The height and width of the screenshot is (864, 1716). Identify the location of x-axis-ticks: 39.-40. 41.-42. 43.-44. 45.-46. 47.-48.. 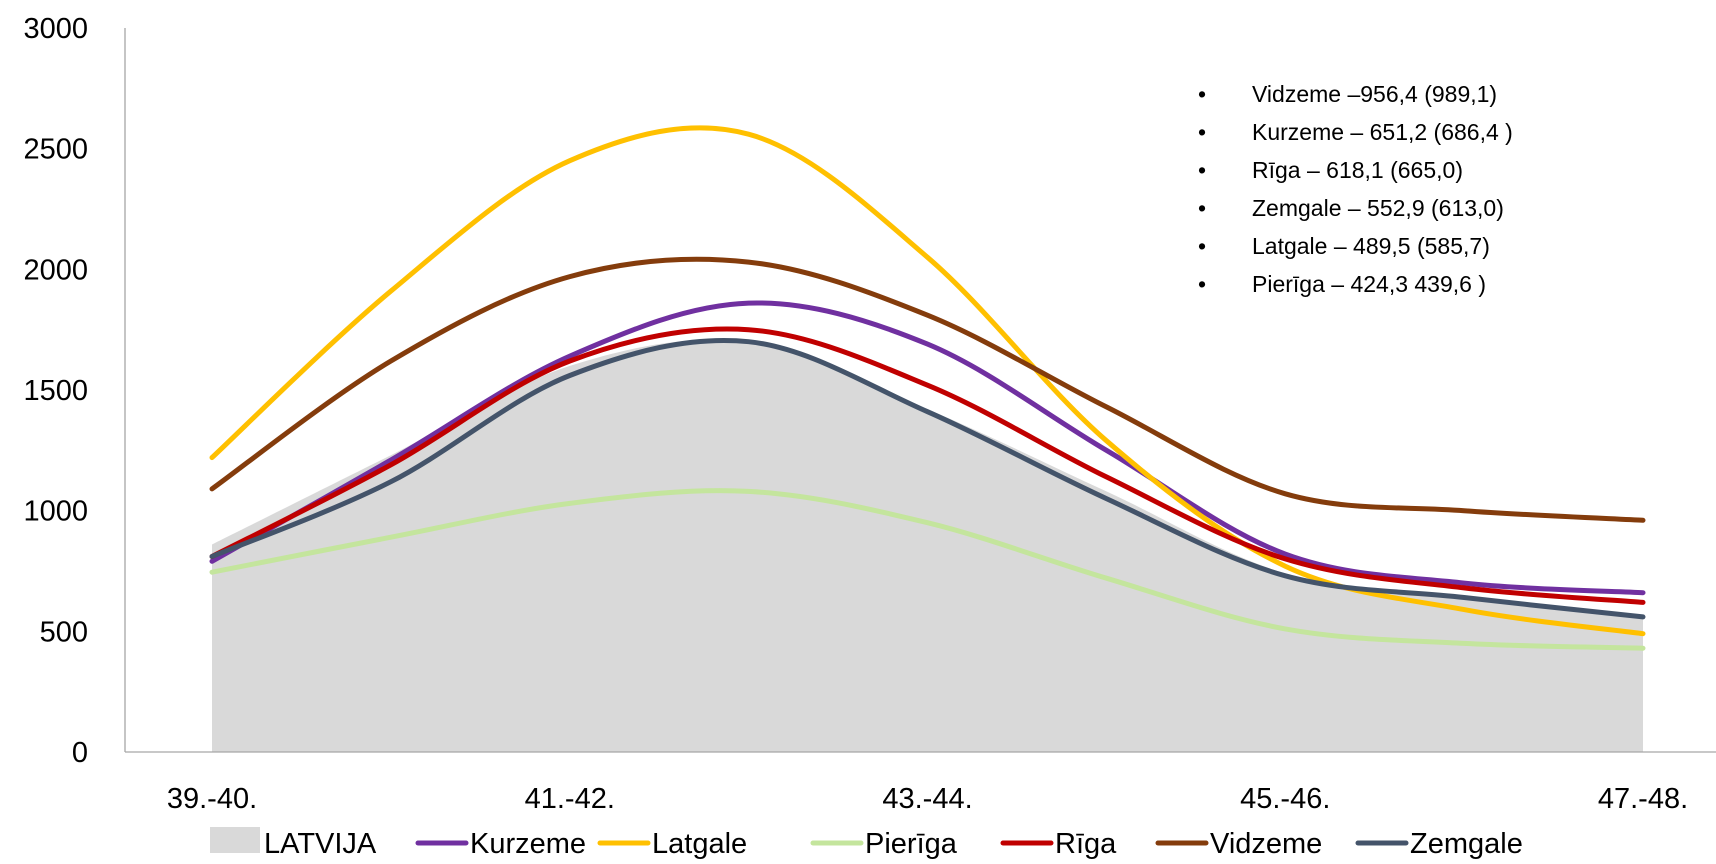
(927, 799).